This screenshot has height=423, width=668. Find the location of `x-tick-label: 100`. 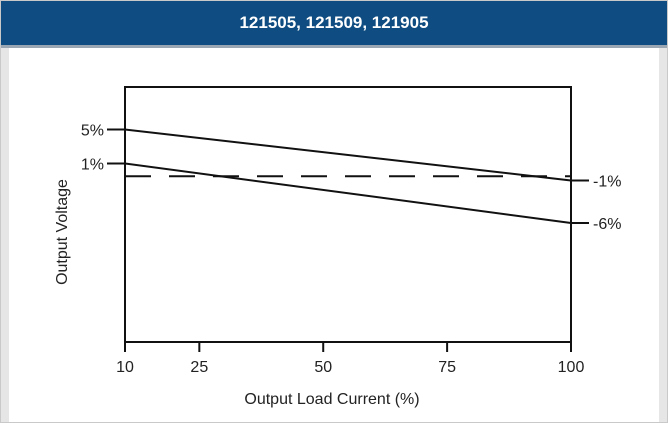

x-tick-label: 100 is located at coordinates (571, 367).